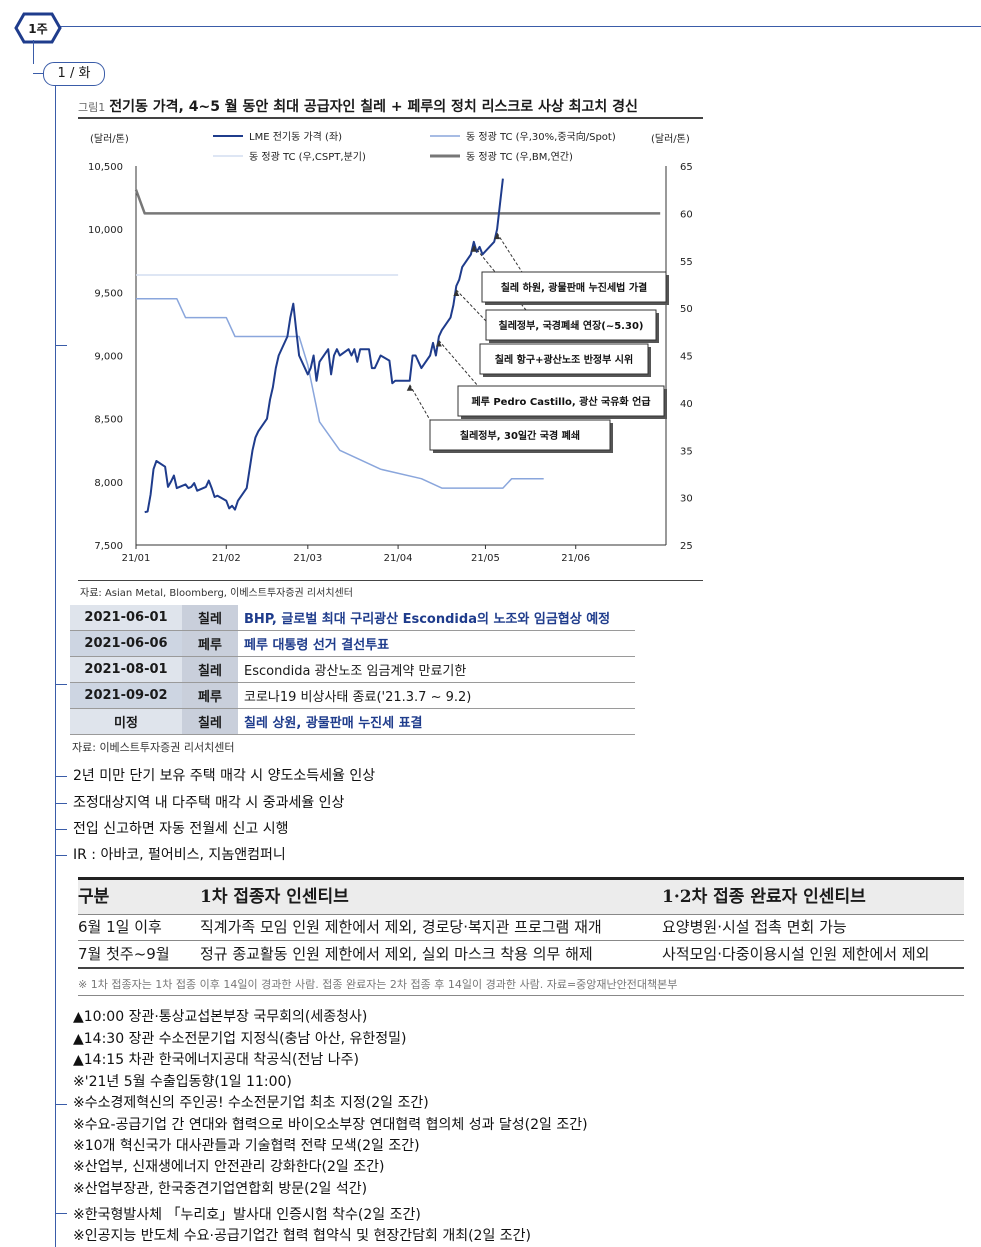  Describe the element at coordinates (436, 643) in the screenshot. I see `event-text: 페루 대통령 선거 결선투표` at that location.